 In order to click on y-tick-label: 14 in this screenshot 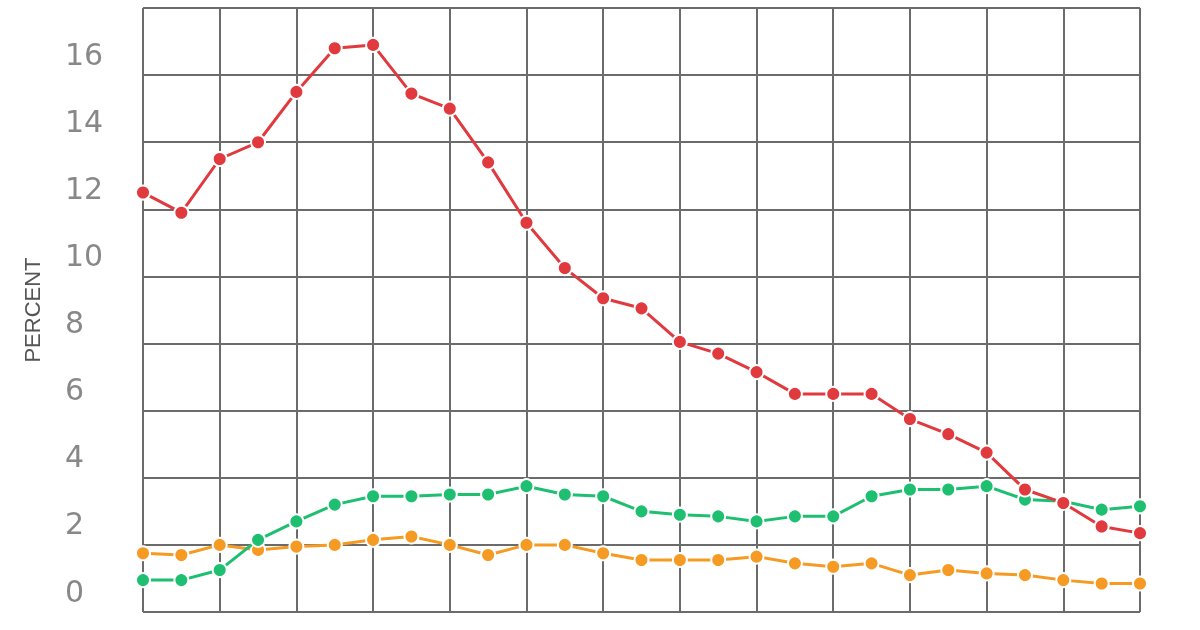, I will do `click(84, 121)`.